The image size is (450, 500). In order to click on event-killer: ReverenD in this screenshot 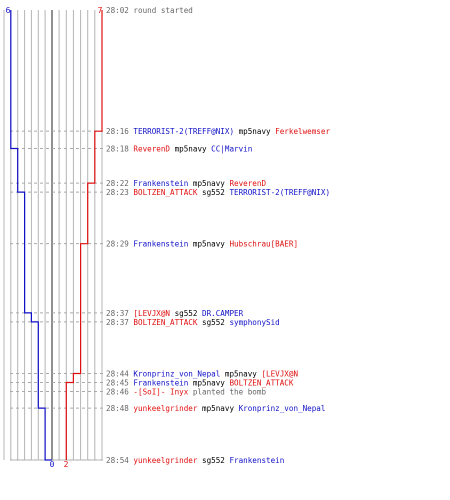, I will do `click(150, 148)`.